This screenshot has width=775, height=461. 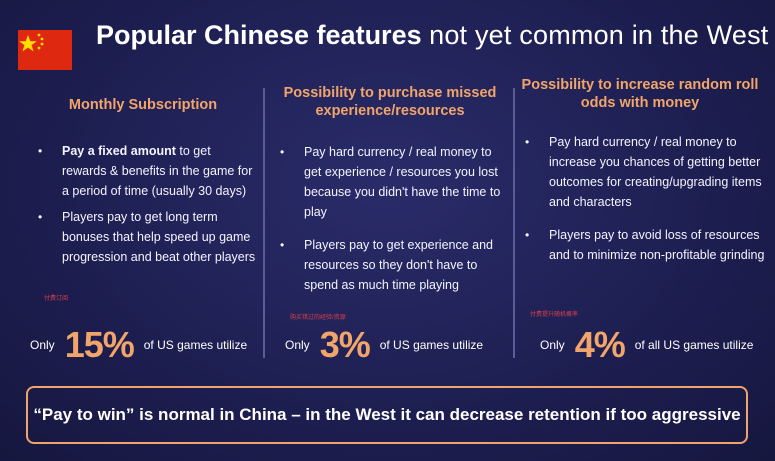 What do you see at coordinates (554, 315) in the screenshot?
I see `annotation-note: 付费提升随机概率` at bounding box center [554, 315].